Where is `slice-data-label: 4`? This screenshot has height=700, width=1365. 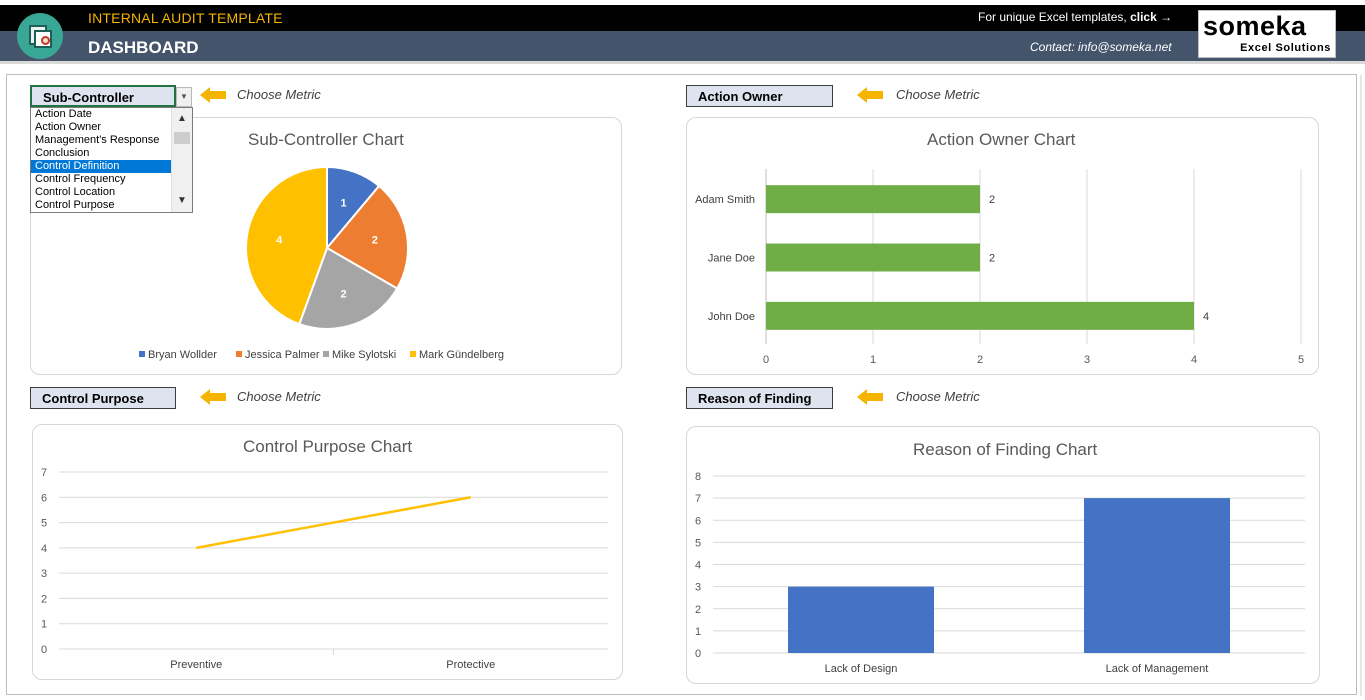
slice-data-label: 4 is located at coordinates (279, 241).